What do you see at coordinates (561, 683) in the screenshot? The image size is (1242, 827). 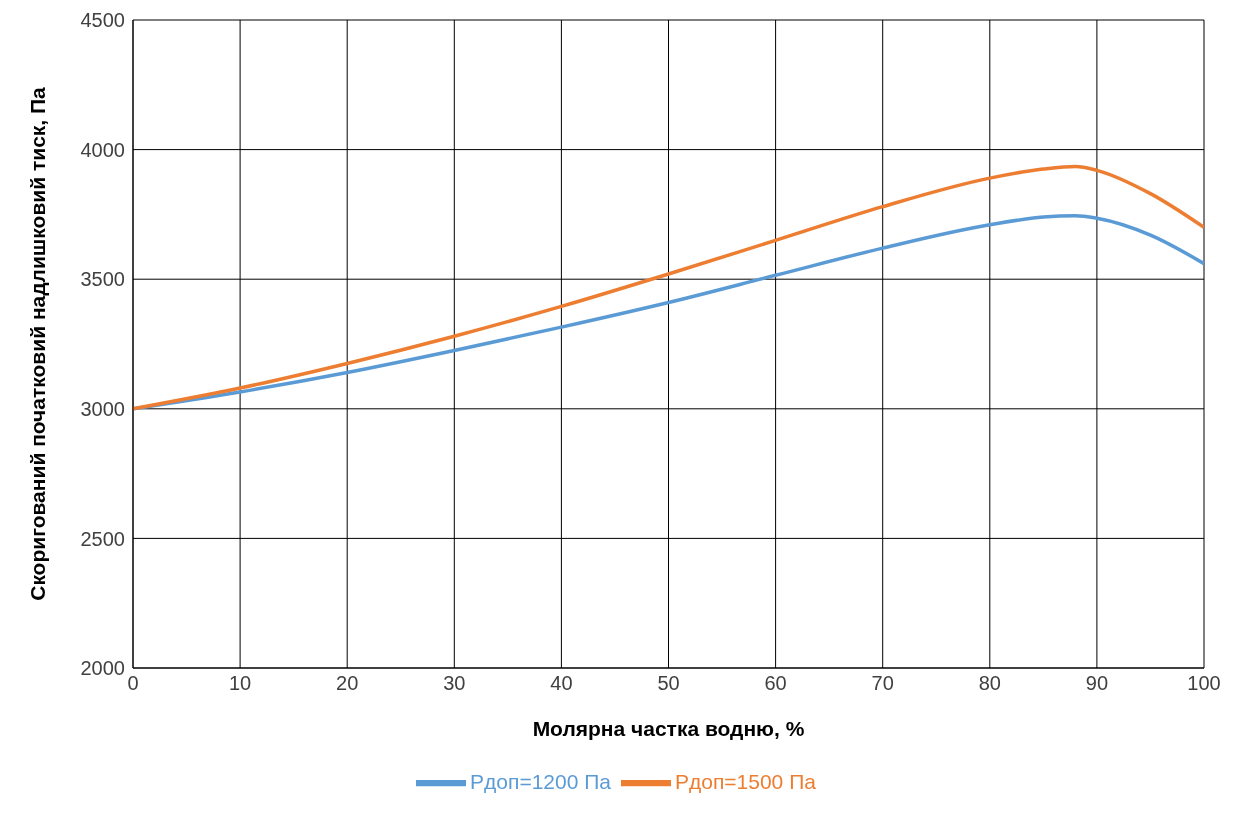 I see `x-tick-label: 40` at bounding box center [561, 683].